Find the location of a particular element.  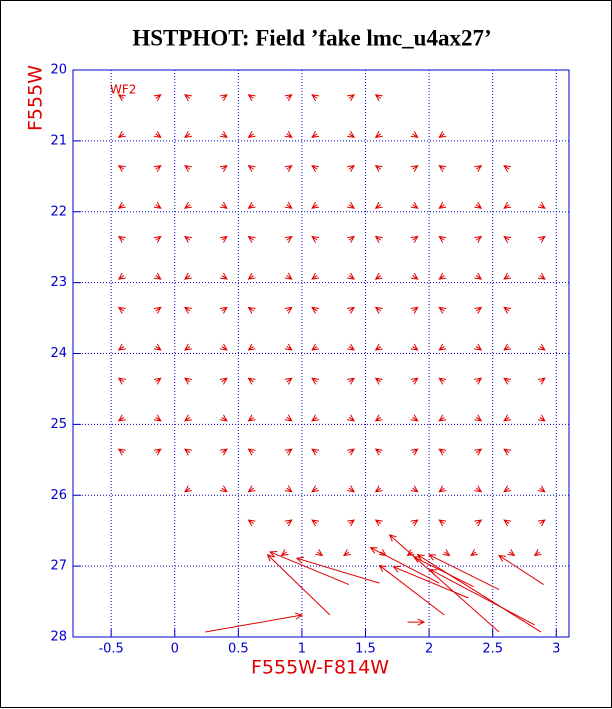

x-axis-label: F555W-F814W is located at coordinates (320, 668).